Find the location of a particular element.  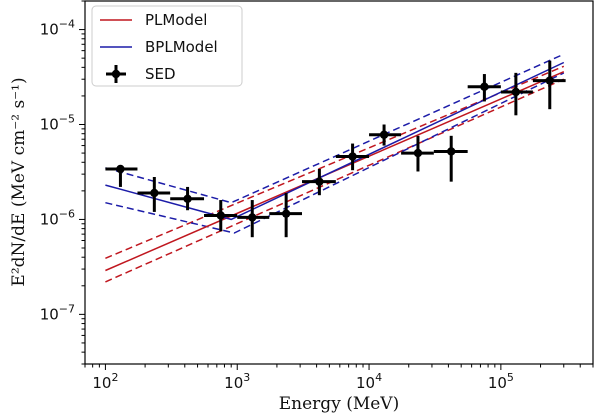

y-axis-title: E²dN/dE (MeV cm⁻² s⁻¹) is located at coordinates (19, 181).